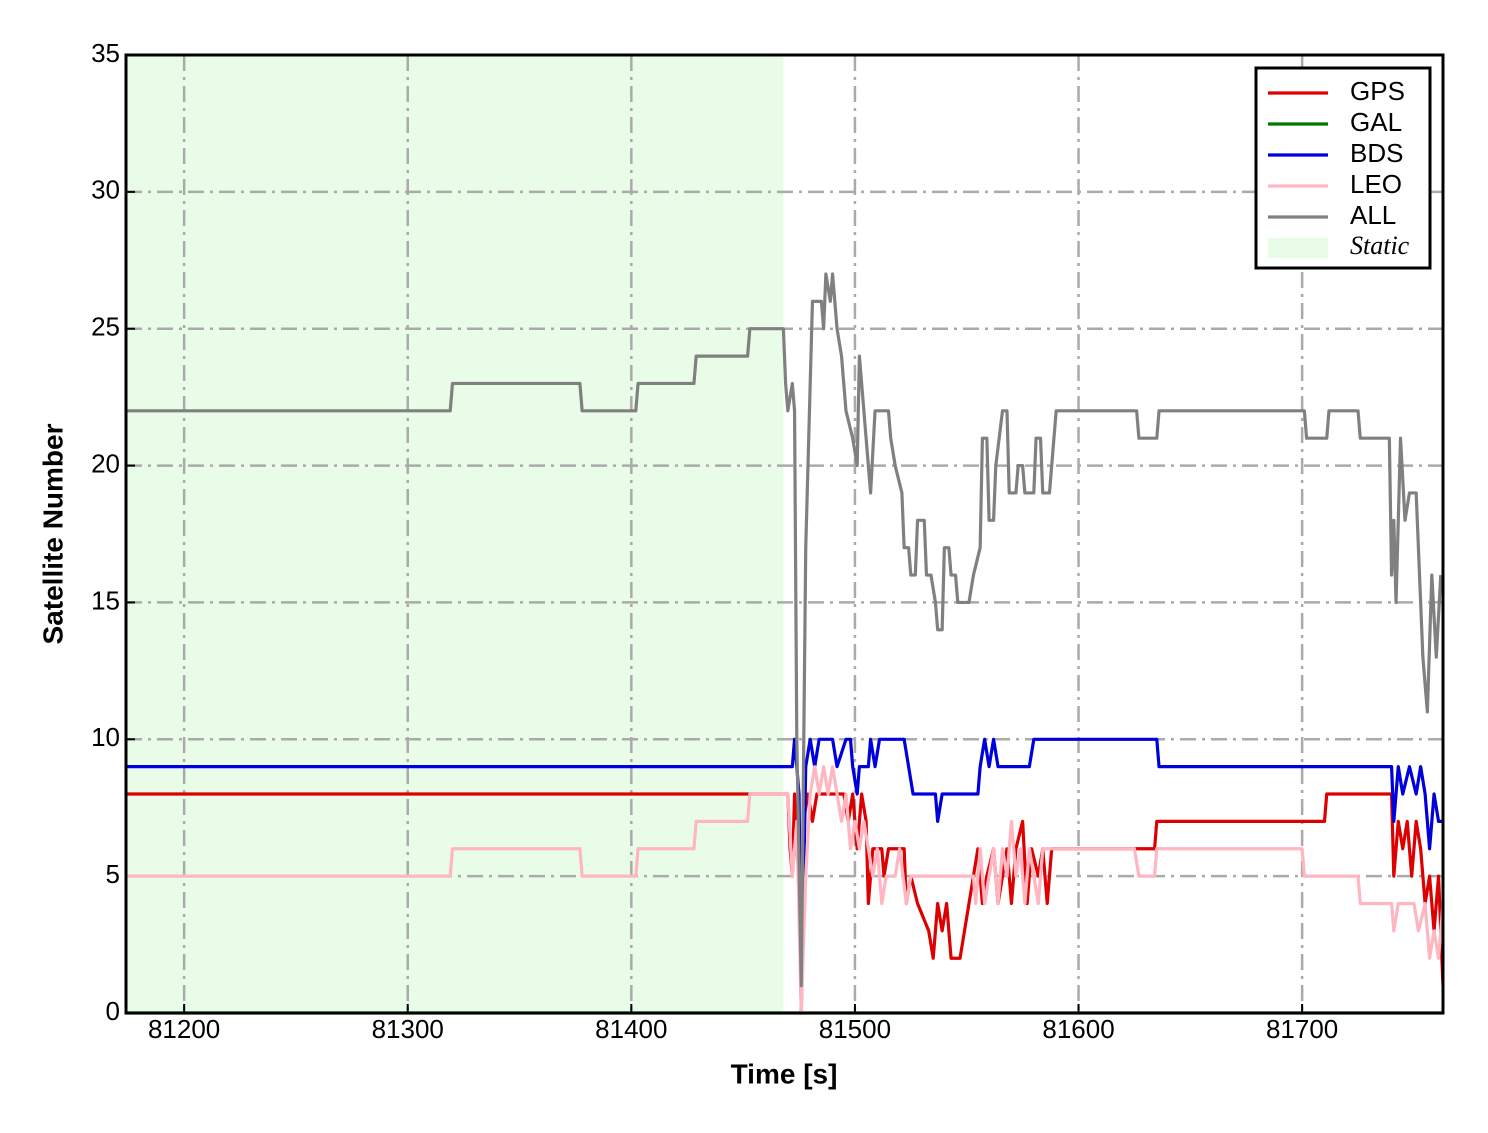  What do you see at coordinates (105, 327) in the screenshot?
I see `y-tick-label: 25` at bounding box center [105, 327].